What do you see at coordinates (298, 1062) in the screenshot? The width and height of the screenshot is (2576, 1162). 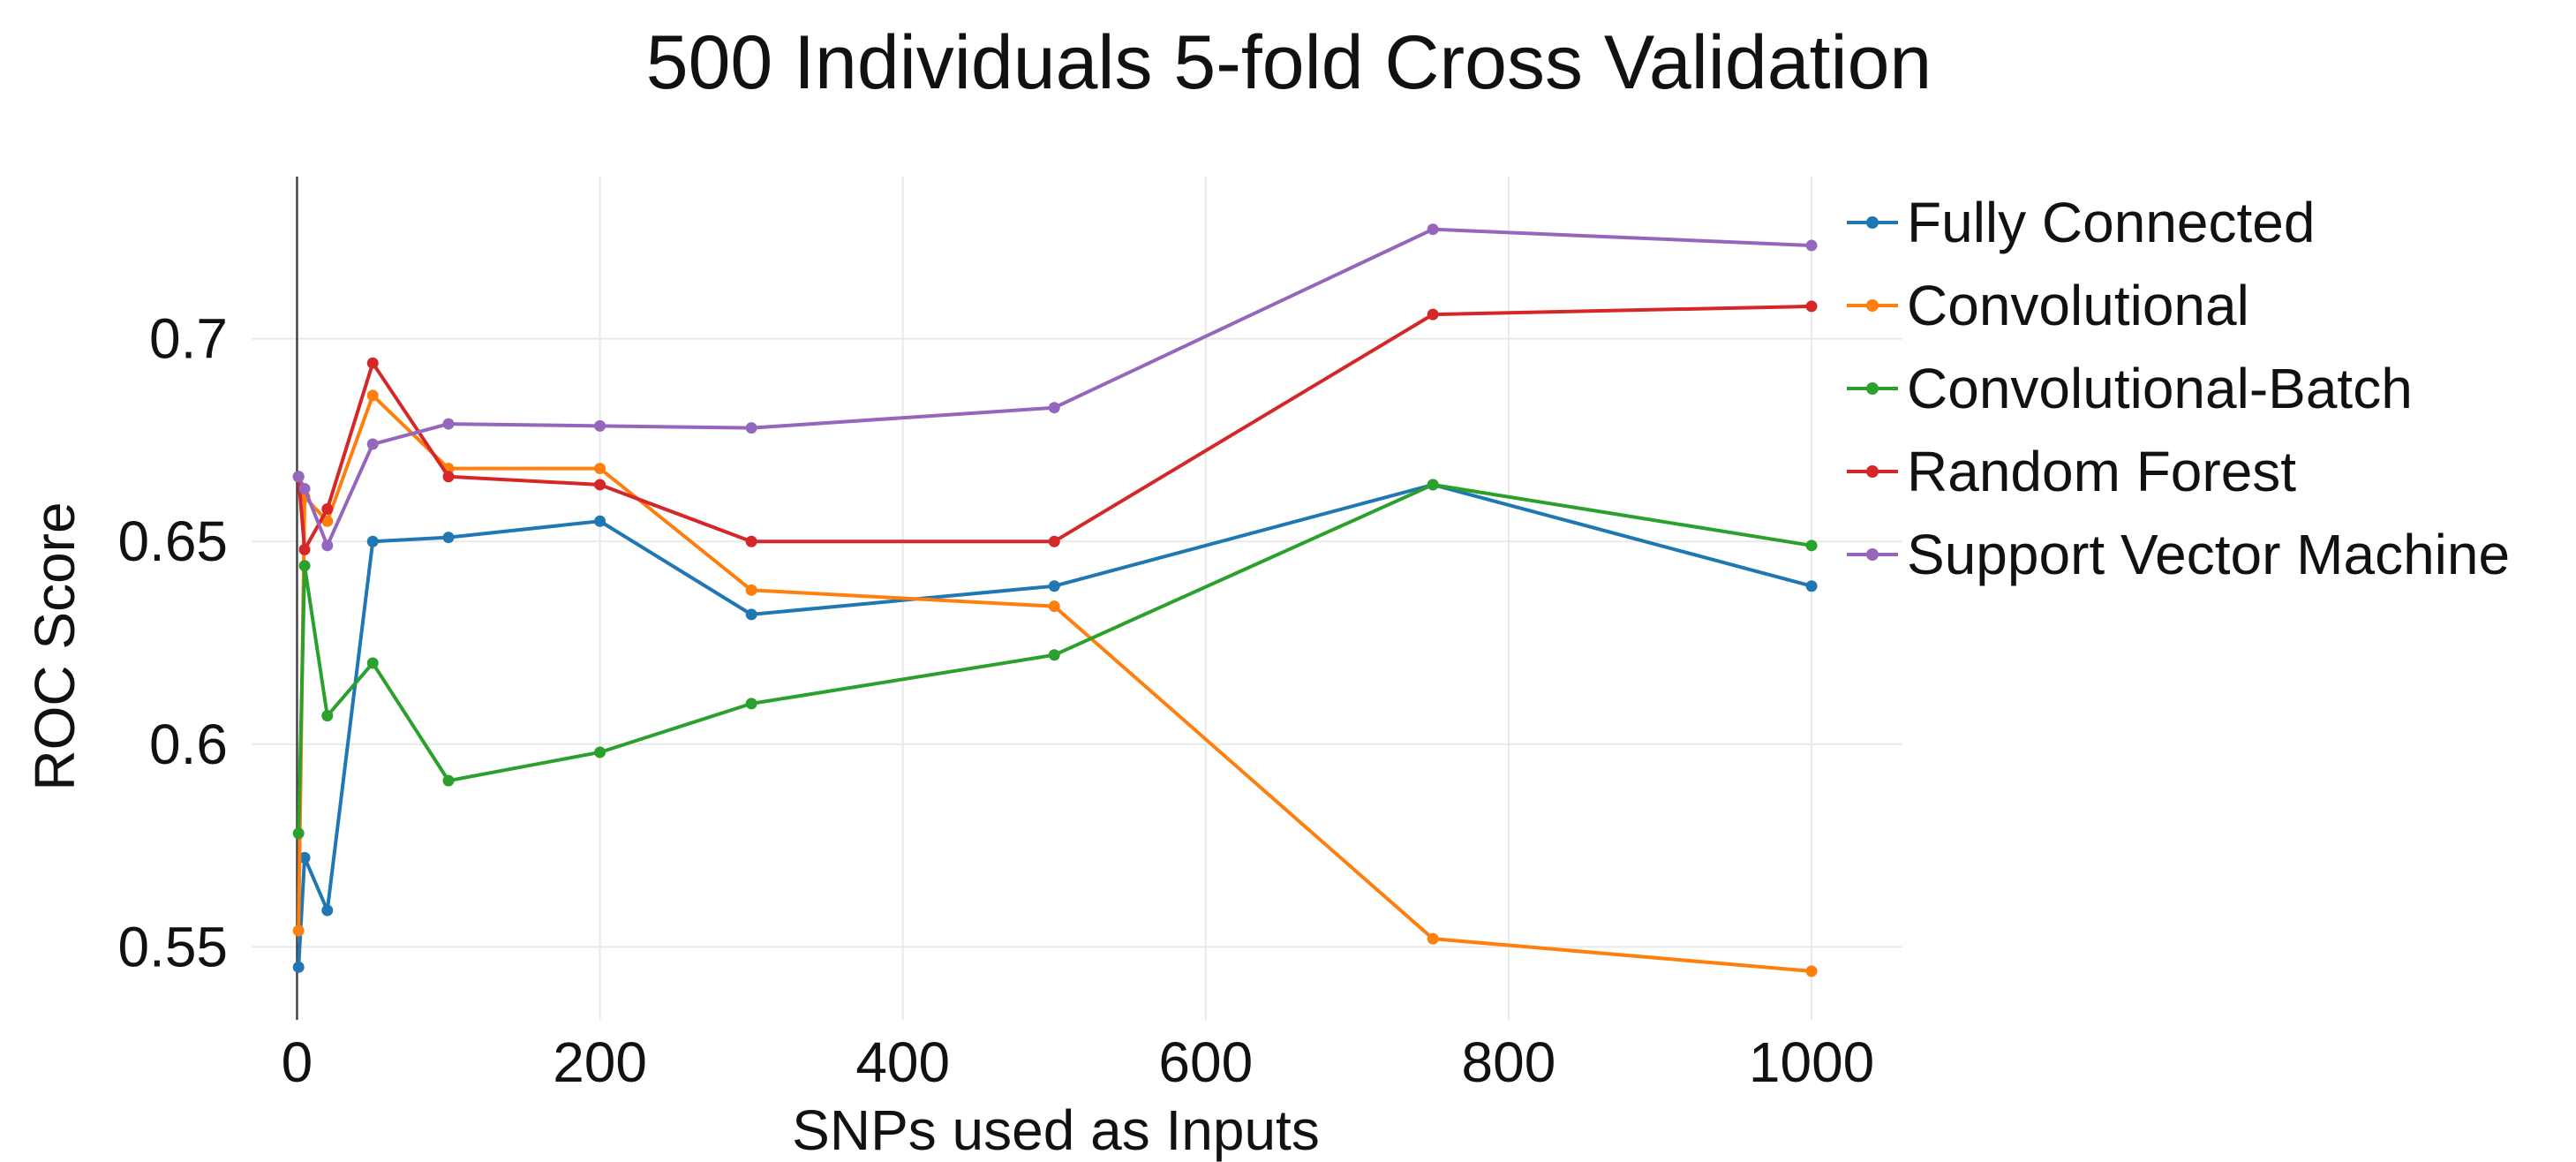 I see `x-tick-label: 0` at bounding box center [298, 1062].